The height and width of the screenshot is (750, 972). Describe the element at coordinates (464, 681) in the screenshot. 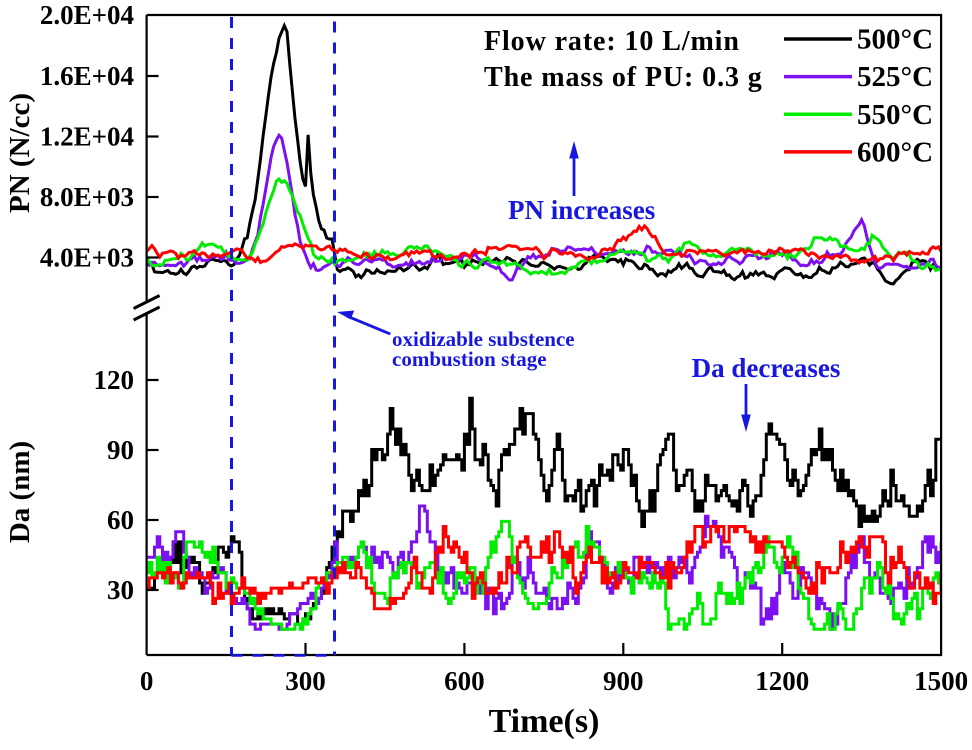

I see `svg-text: 600` at that location.